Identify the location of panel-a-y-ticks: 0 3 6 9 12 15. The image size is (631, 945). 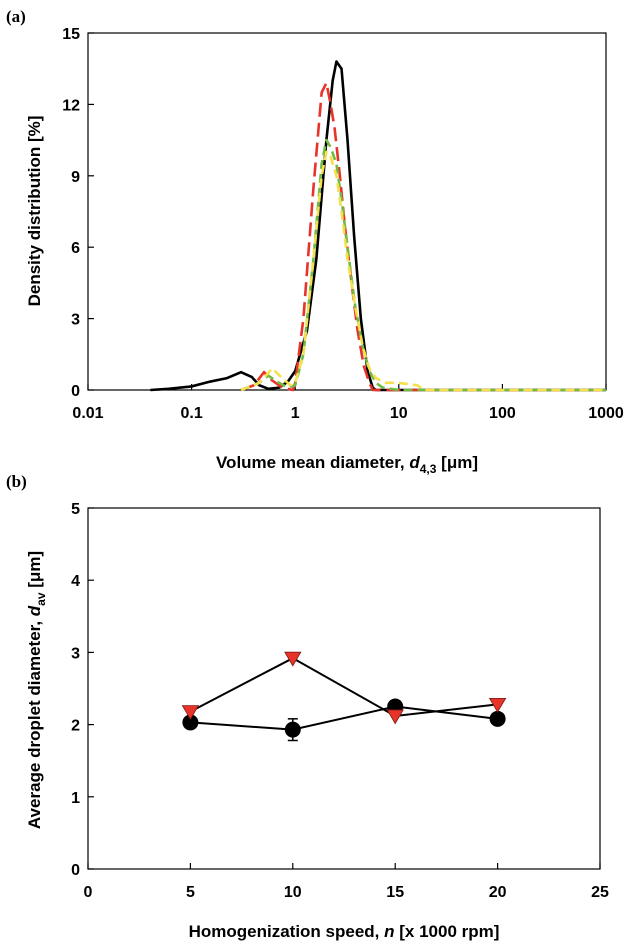
(78, 213).